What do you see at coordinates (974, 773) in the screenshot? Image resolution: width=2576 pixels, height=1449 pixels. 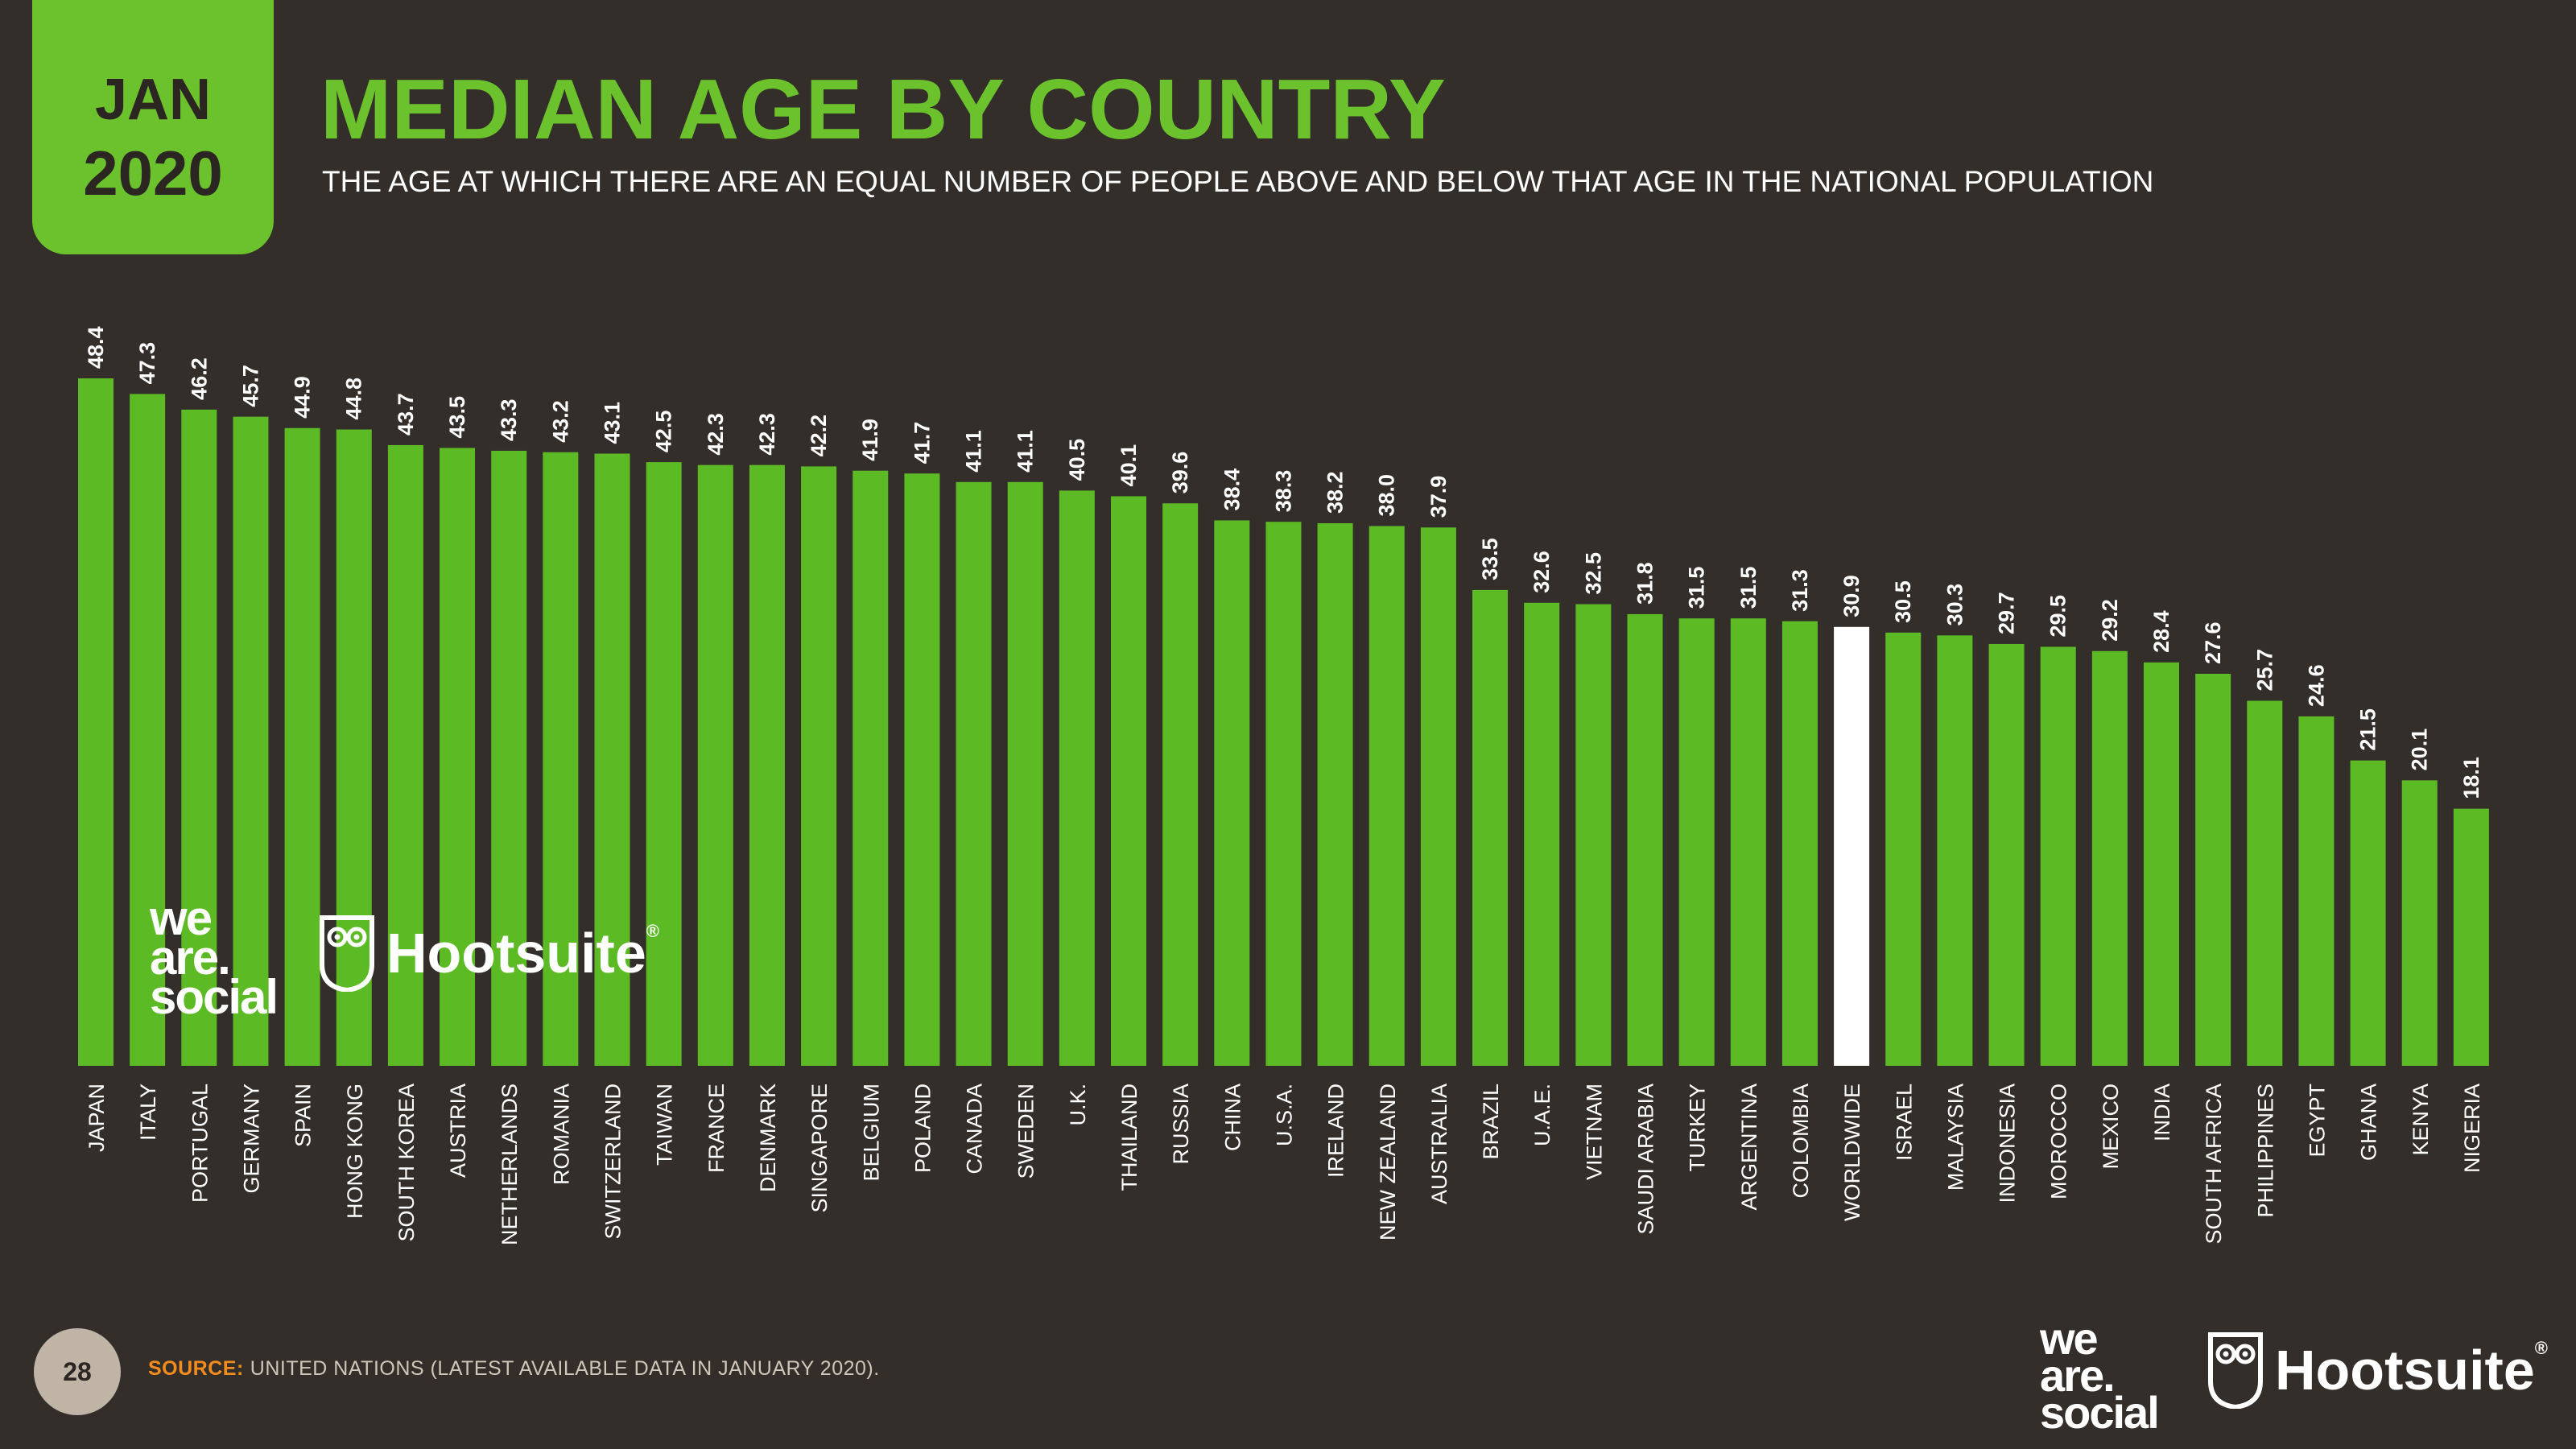 I see `bar-canada` at bounding box center [974, 773].